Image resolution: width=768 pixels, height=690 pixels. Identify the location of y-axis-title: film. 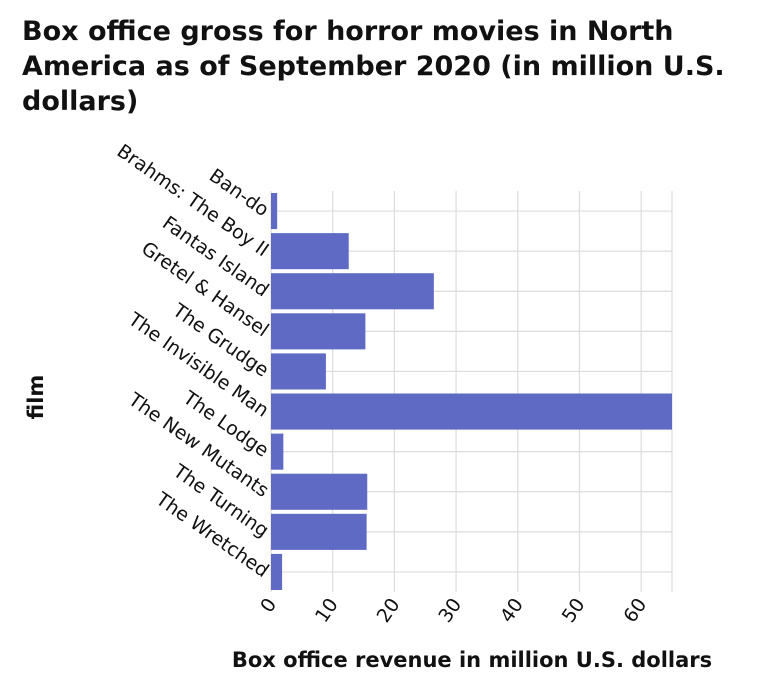
(36, 397).